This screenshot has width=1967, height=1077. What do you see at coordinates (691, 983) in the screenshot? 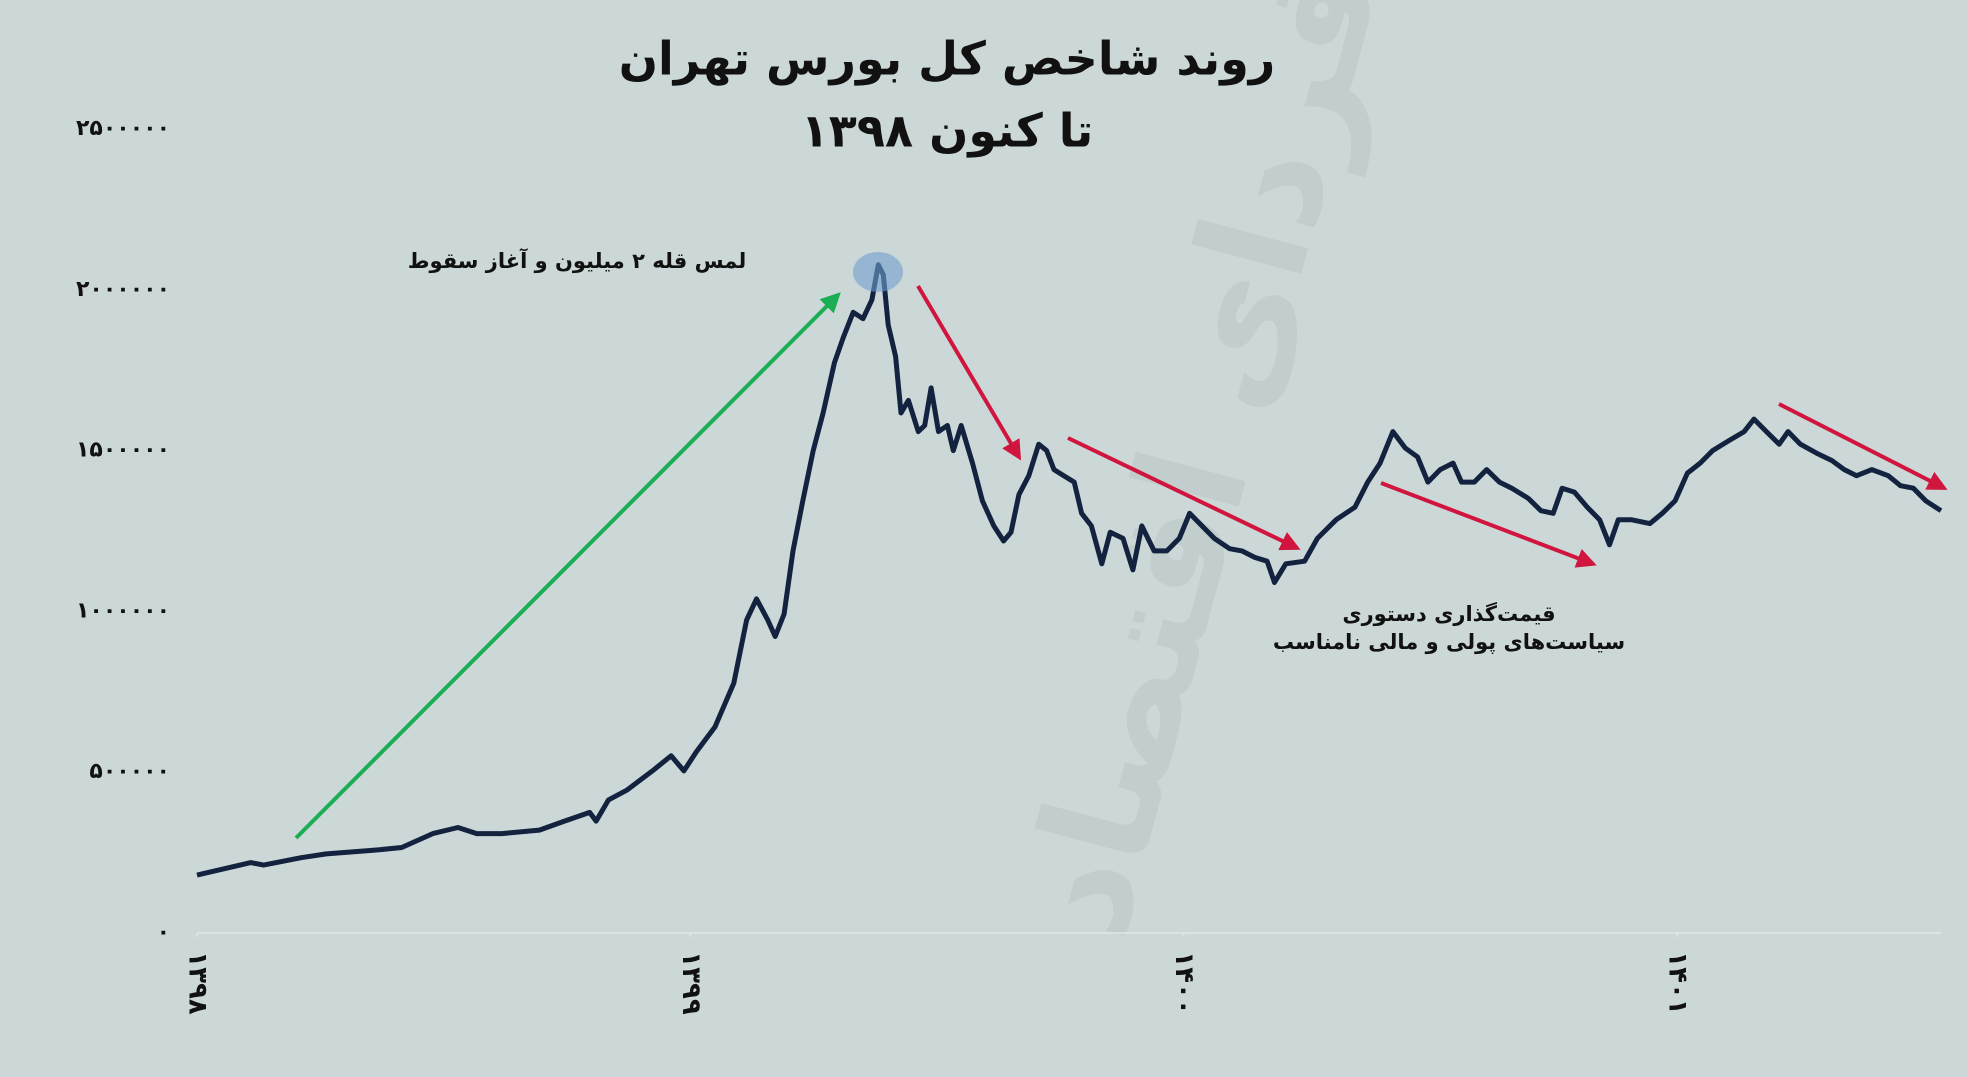
I see `x-tick-label: ۱۳۹۹` at bounding box center [691, 983].